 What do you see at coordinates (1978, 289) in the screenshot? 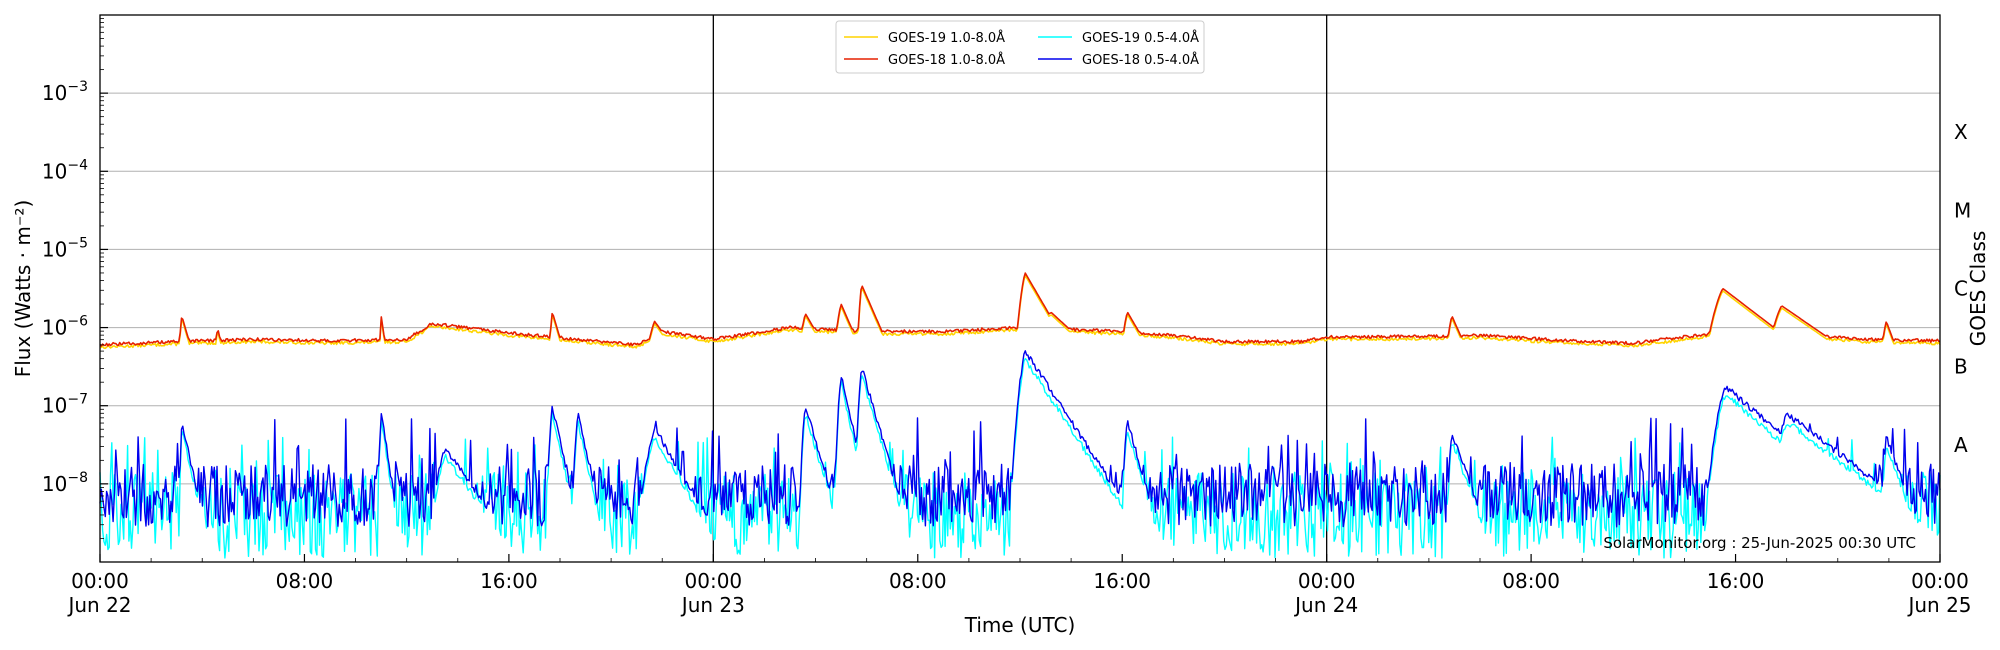
I see `goes-class-axis-label: GOES Class` at bounding box center [1978, 289].